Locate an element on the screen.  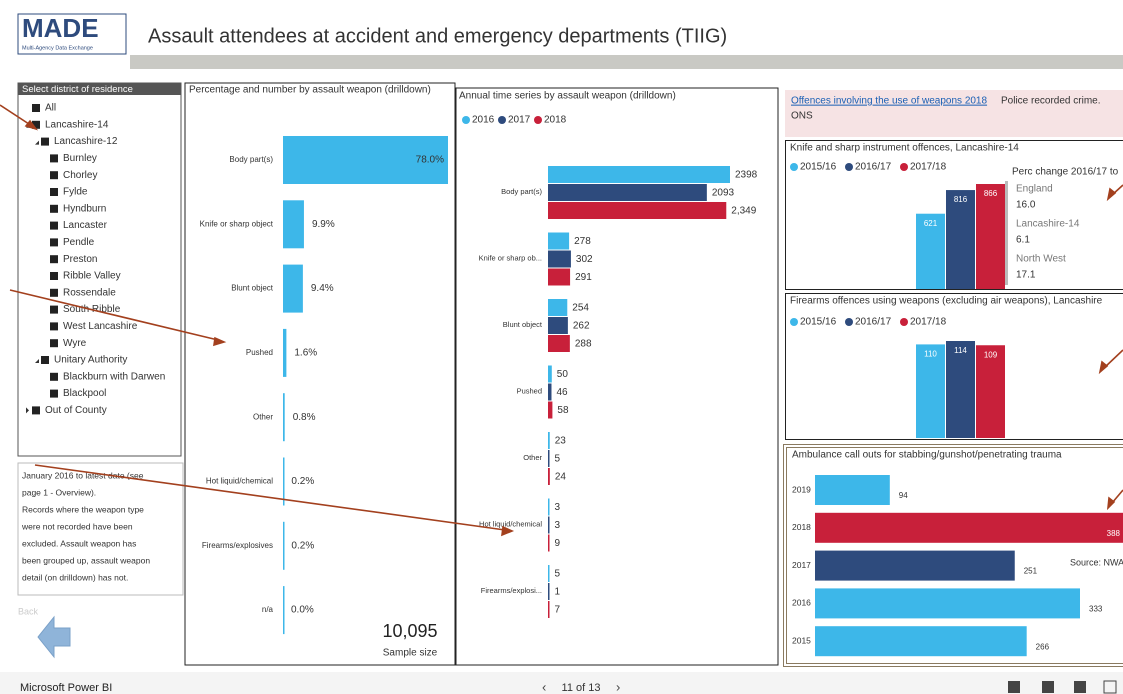
footer is located at coordinates (561, 683).